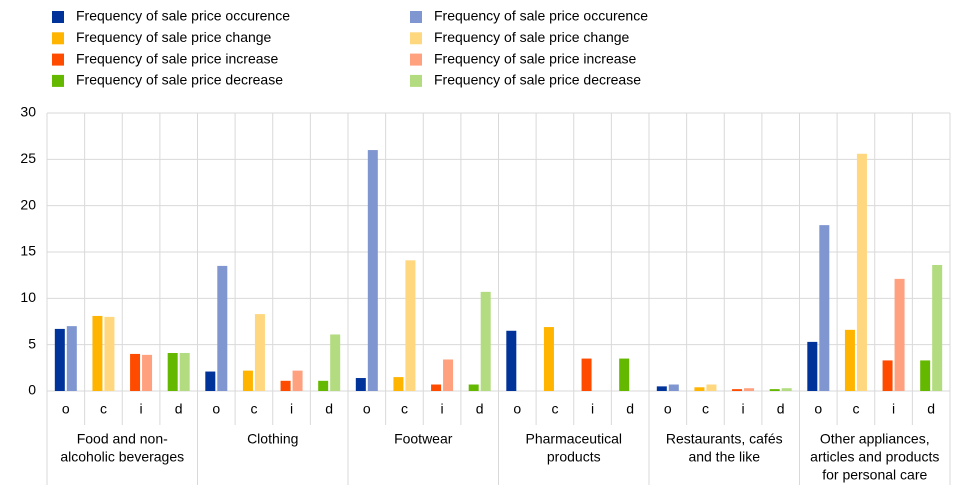 The height and width of the screenshot is (485, 955). Describe the element at coordinates (535, 58) in the screenshot. I see `legend-label: Frequency of sale price increase` at that location.